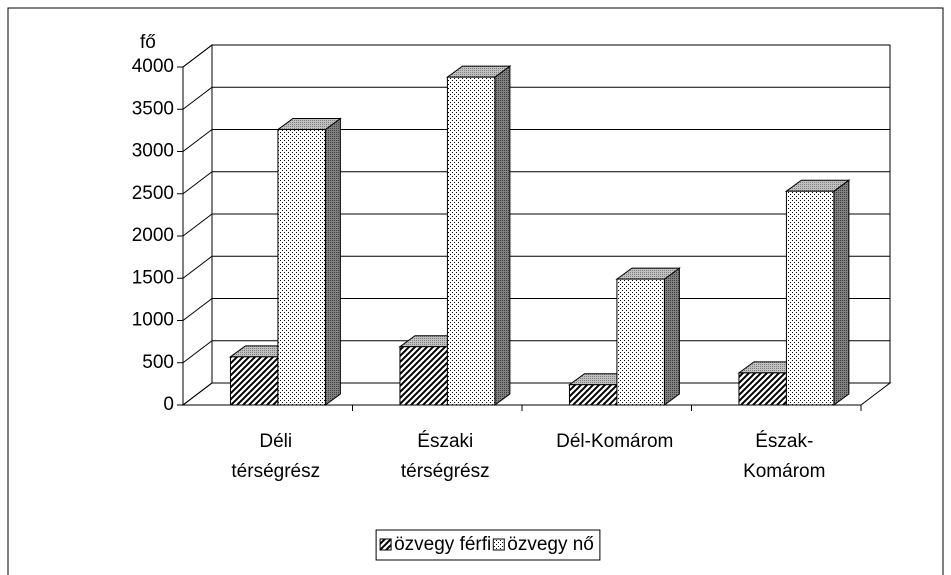 This screenshot has width=951, height=575. I want to click on x-tick-label: Északi, so click(445, 441).